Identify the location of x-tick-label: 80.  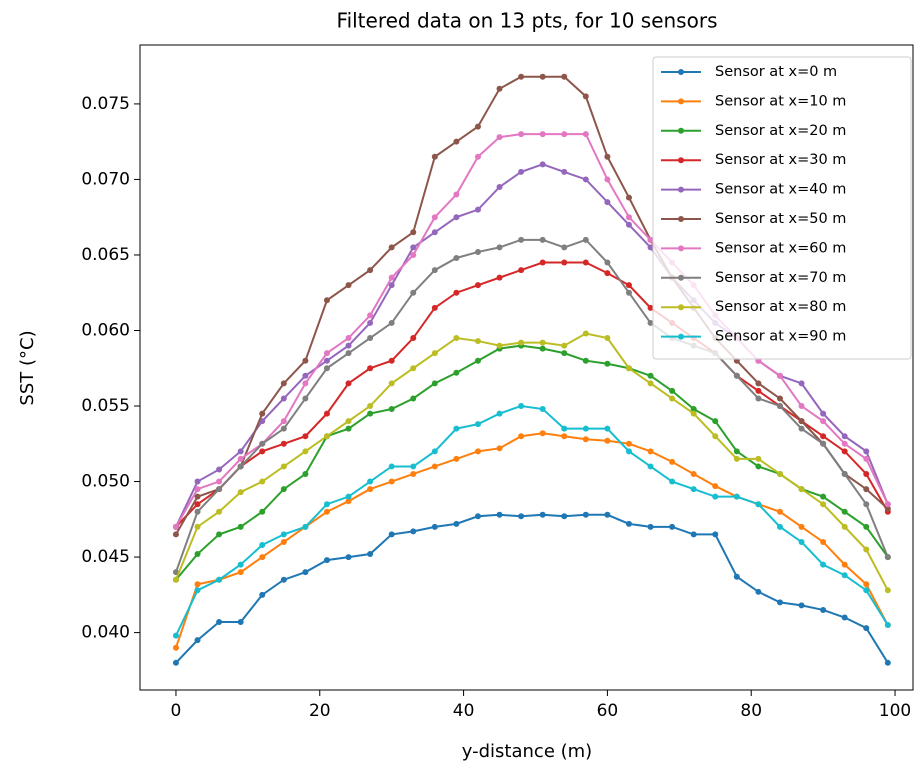
(751, 711).